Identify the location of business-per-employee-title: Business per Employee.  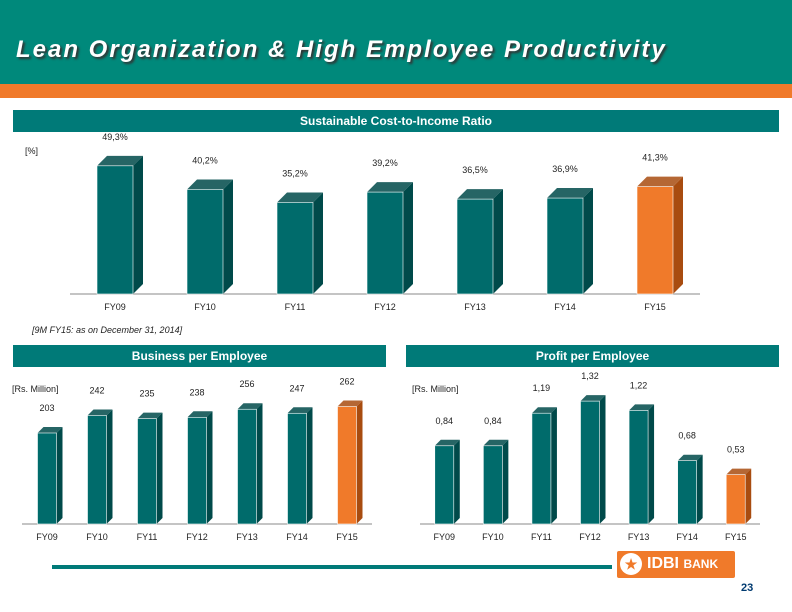
(199, 356).